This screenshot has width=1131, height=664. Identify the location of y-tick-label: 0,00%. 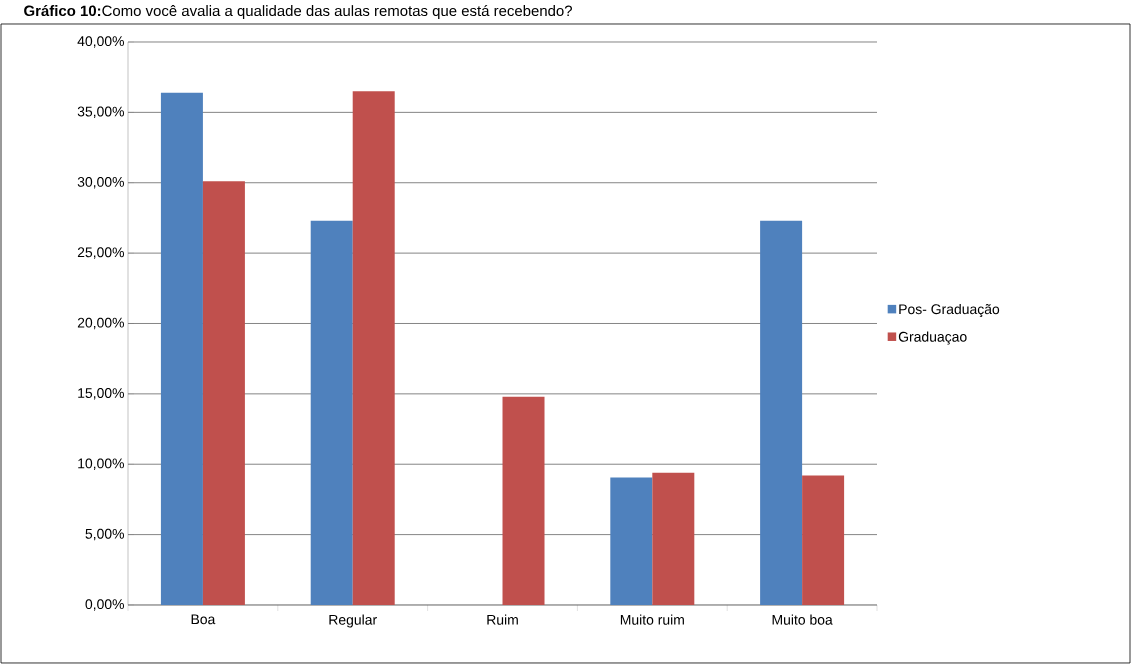
(104, 605).